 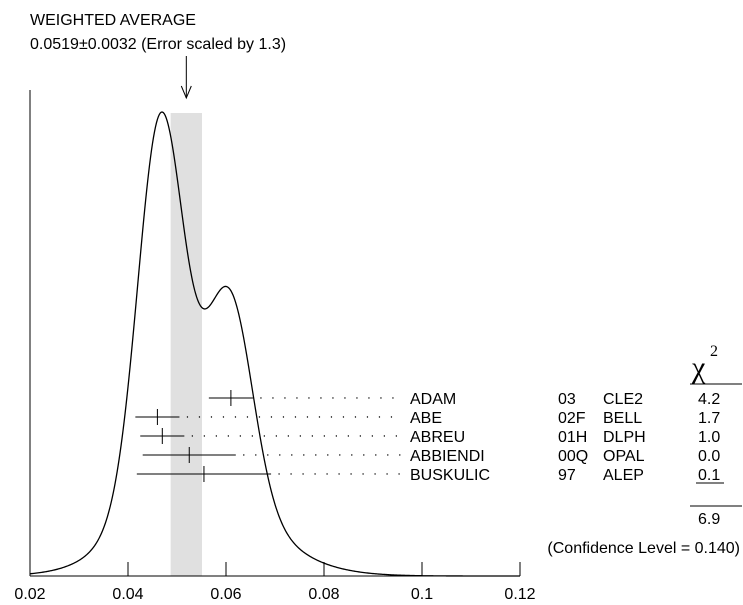 What do you see at coordinates (567, 475) in the screenshot?
I see `year-label: 97` at bounding box center [567, 475].